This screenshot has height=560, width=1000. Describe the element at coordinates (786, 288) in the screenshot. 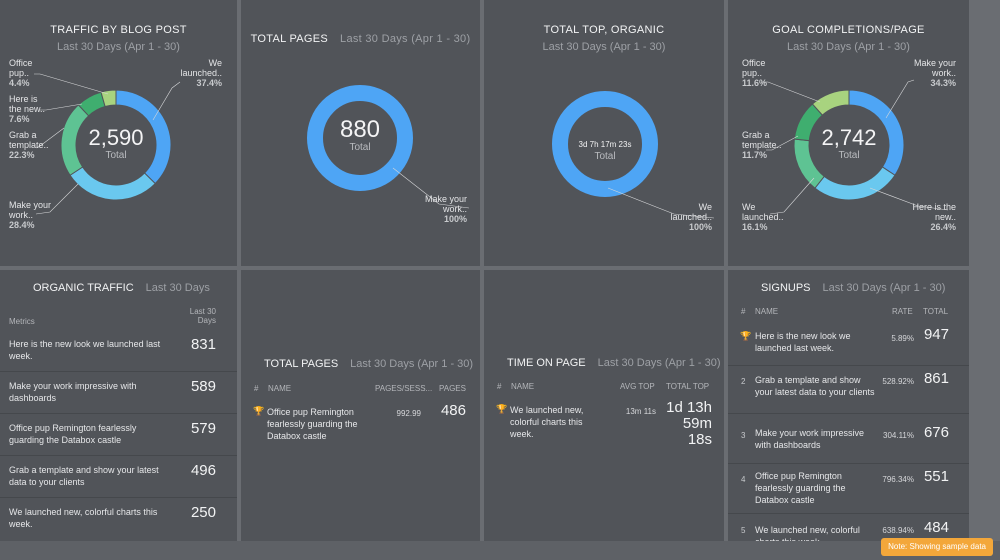

I see `card-title: SIGNUPS` at that location.